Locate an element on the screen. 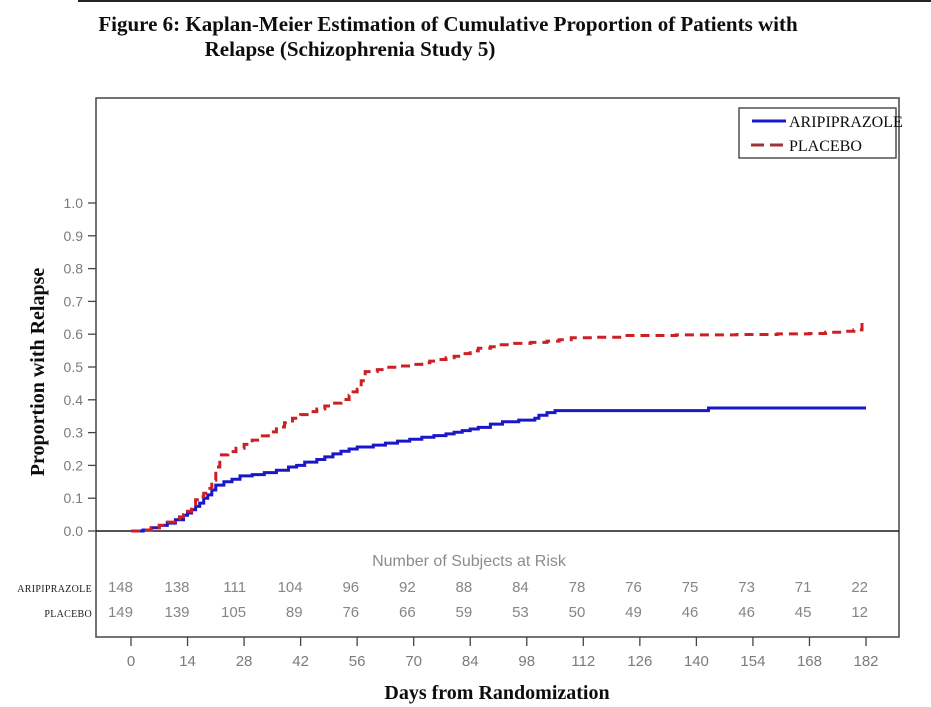 This screenshot has width=931, height=707. risk-value: 105 is located at coordinates (233, 612).